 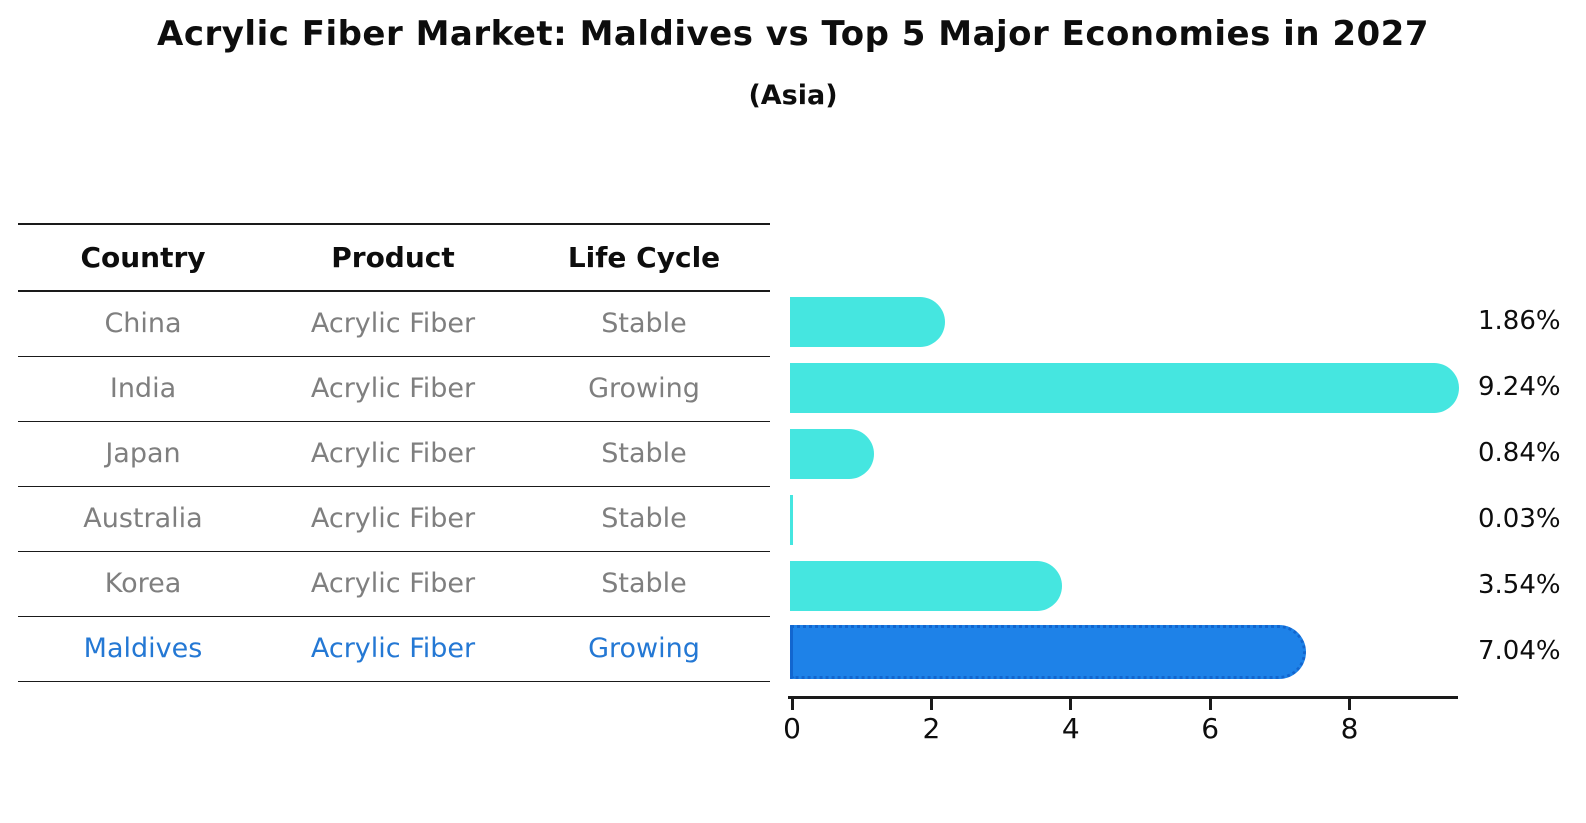 I want to click on table-row: Japan Acrylic Fiber Stable, so click(x=394, y=454).